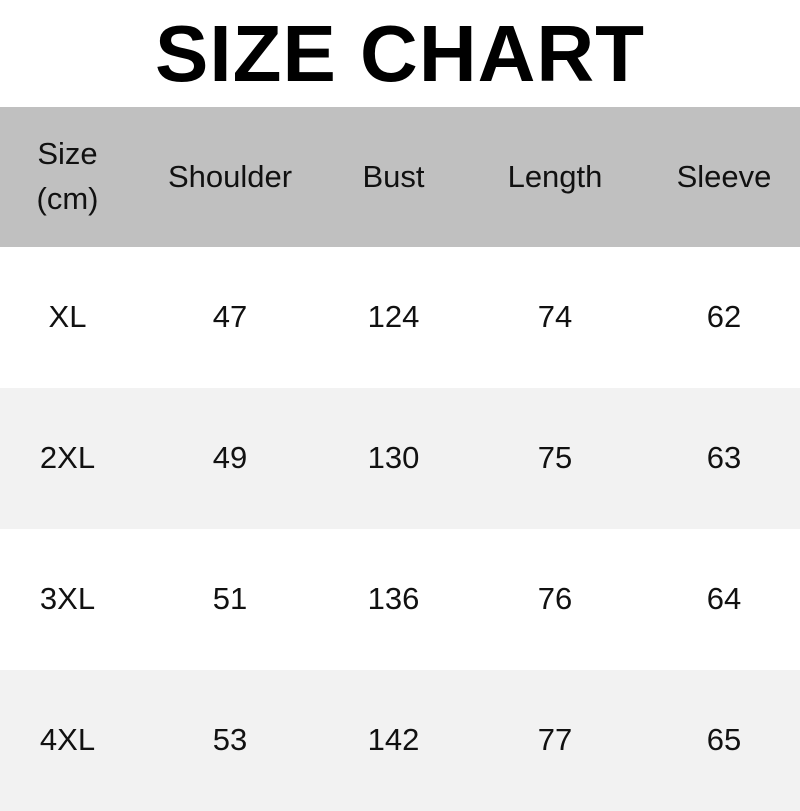  What do you see at coordinates (393, 176) in the screenshot?
I see `header-bust: Bust` at bounding box center [393, 176].